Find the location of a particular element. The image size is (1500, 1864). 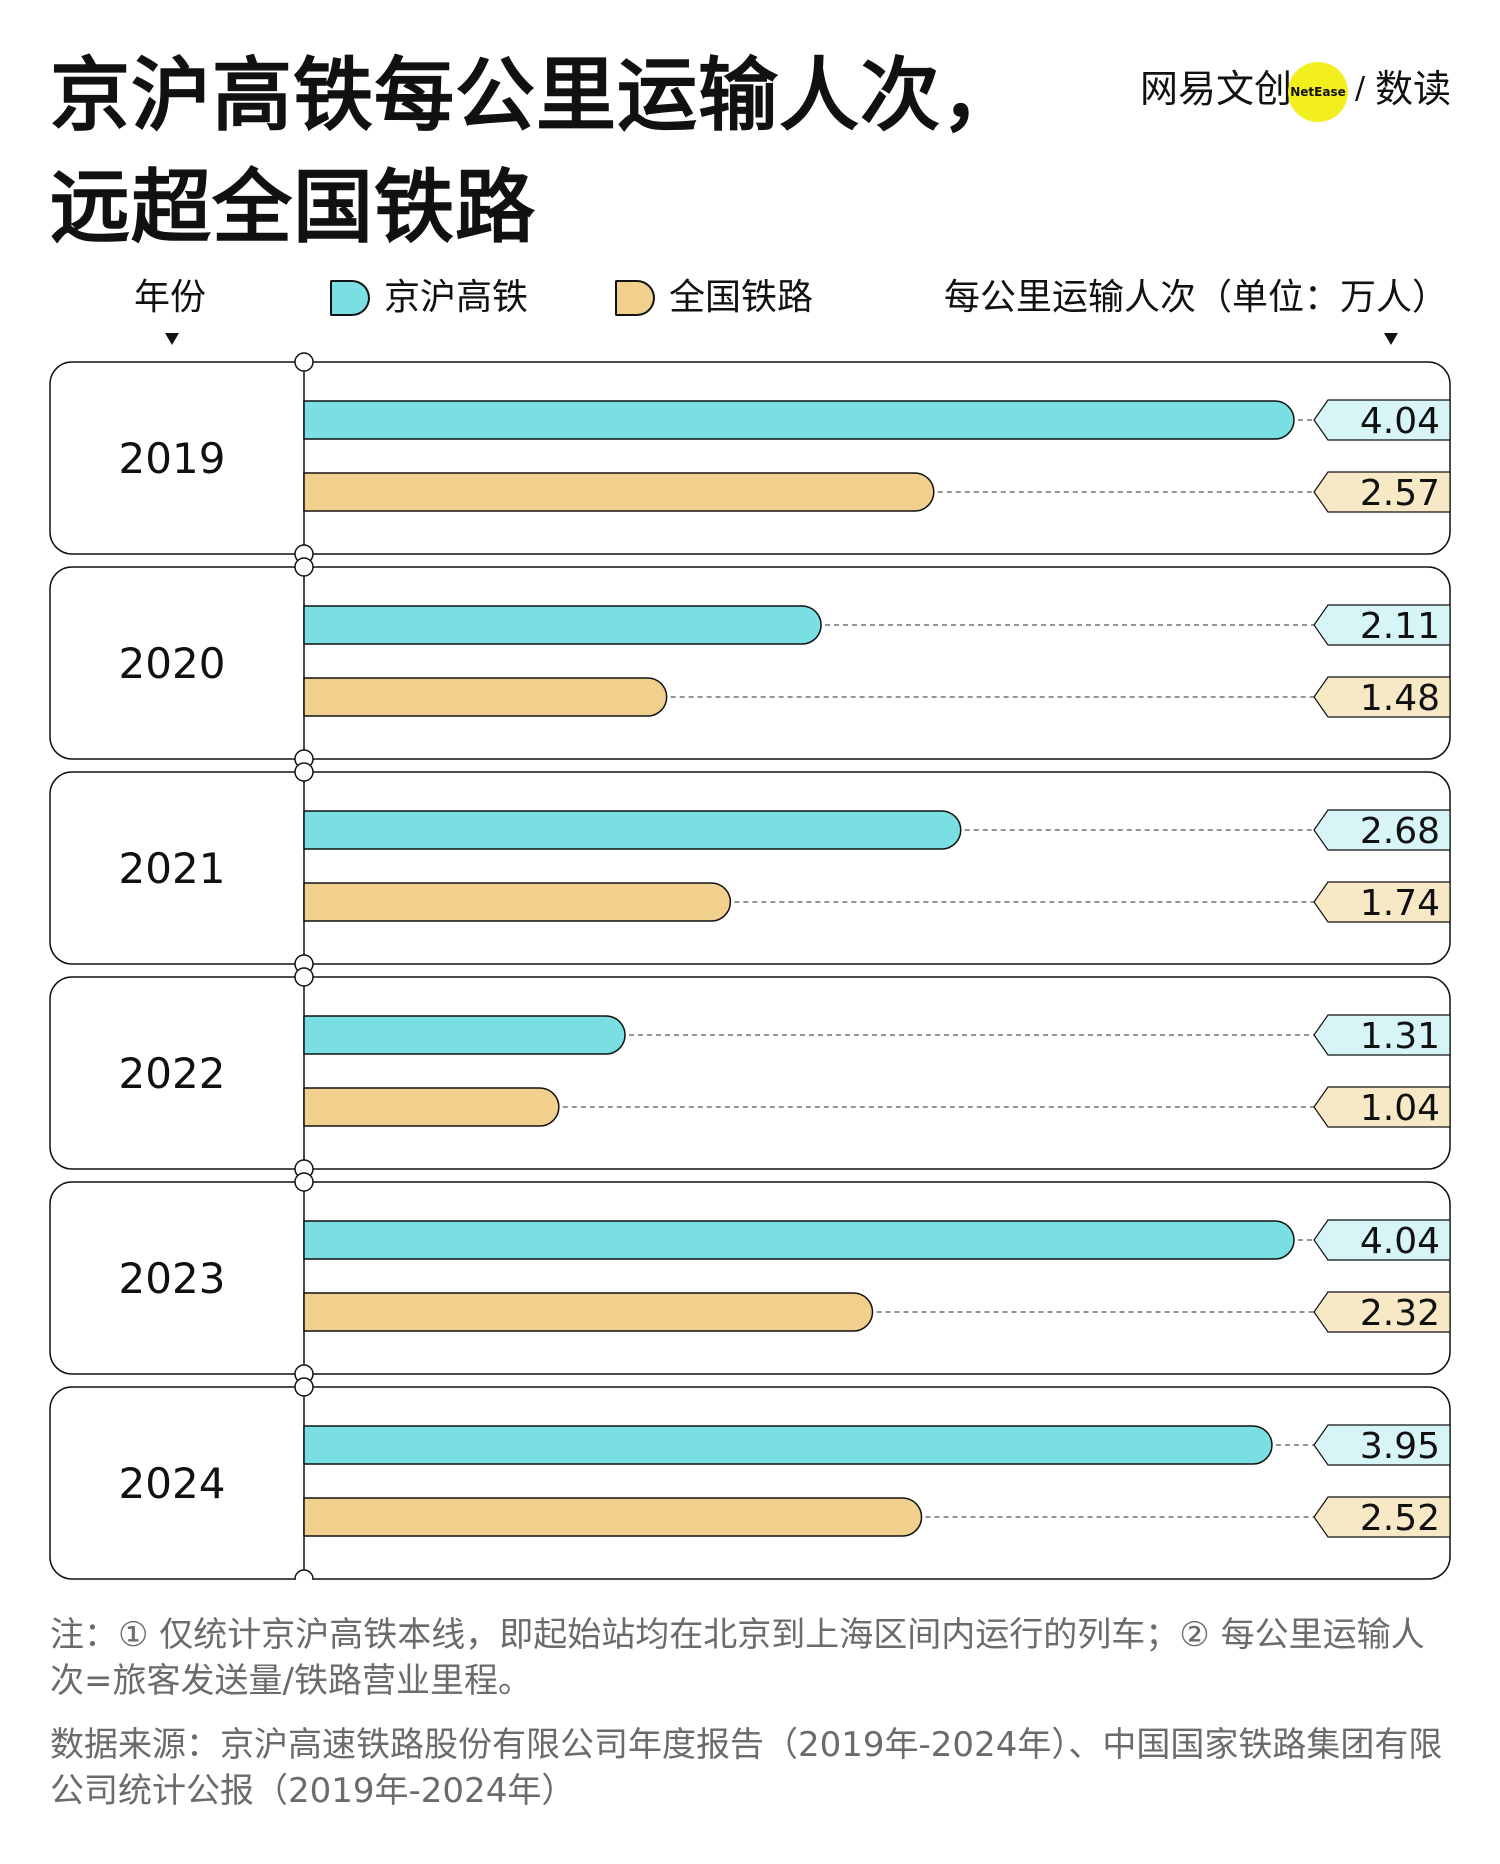

value-label-hsr: 3.95 is located at coordinates (1400, 1446).